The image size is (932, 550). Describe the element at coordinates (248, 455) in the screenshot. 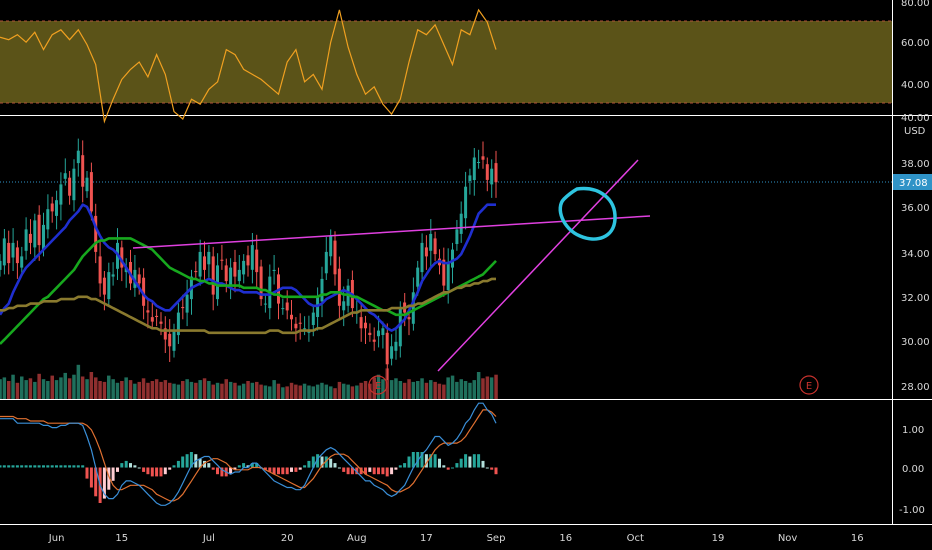

I see `macd-signal-line` at that location.